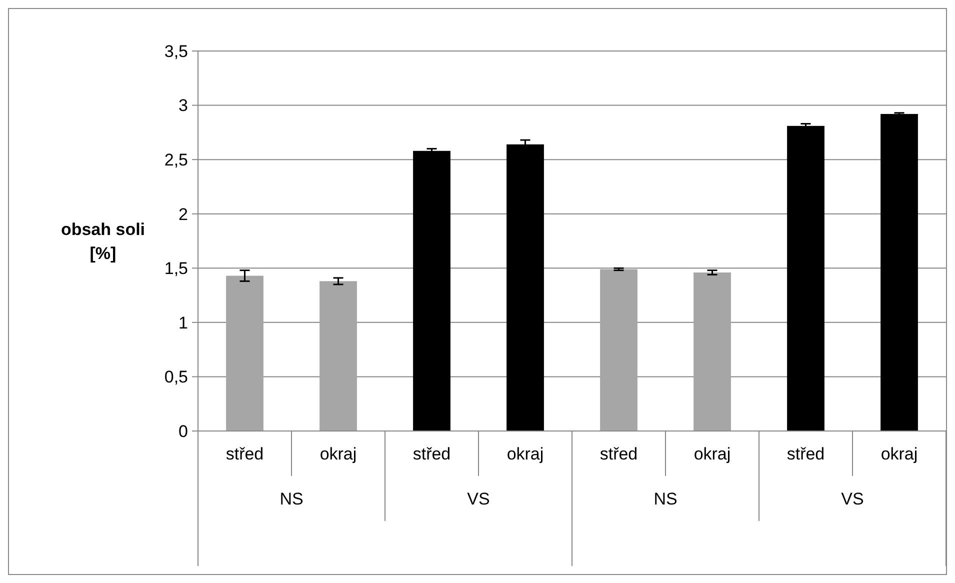 The width and height of the screenshot is (955, 583). I want to click on y-tick-label: 3, so click(183, 106).